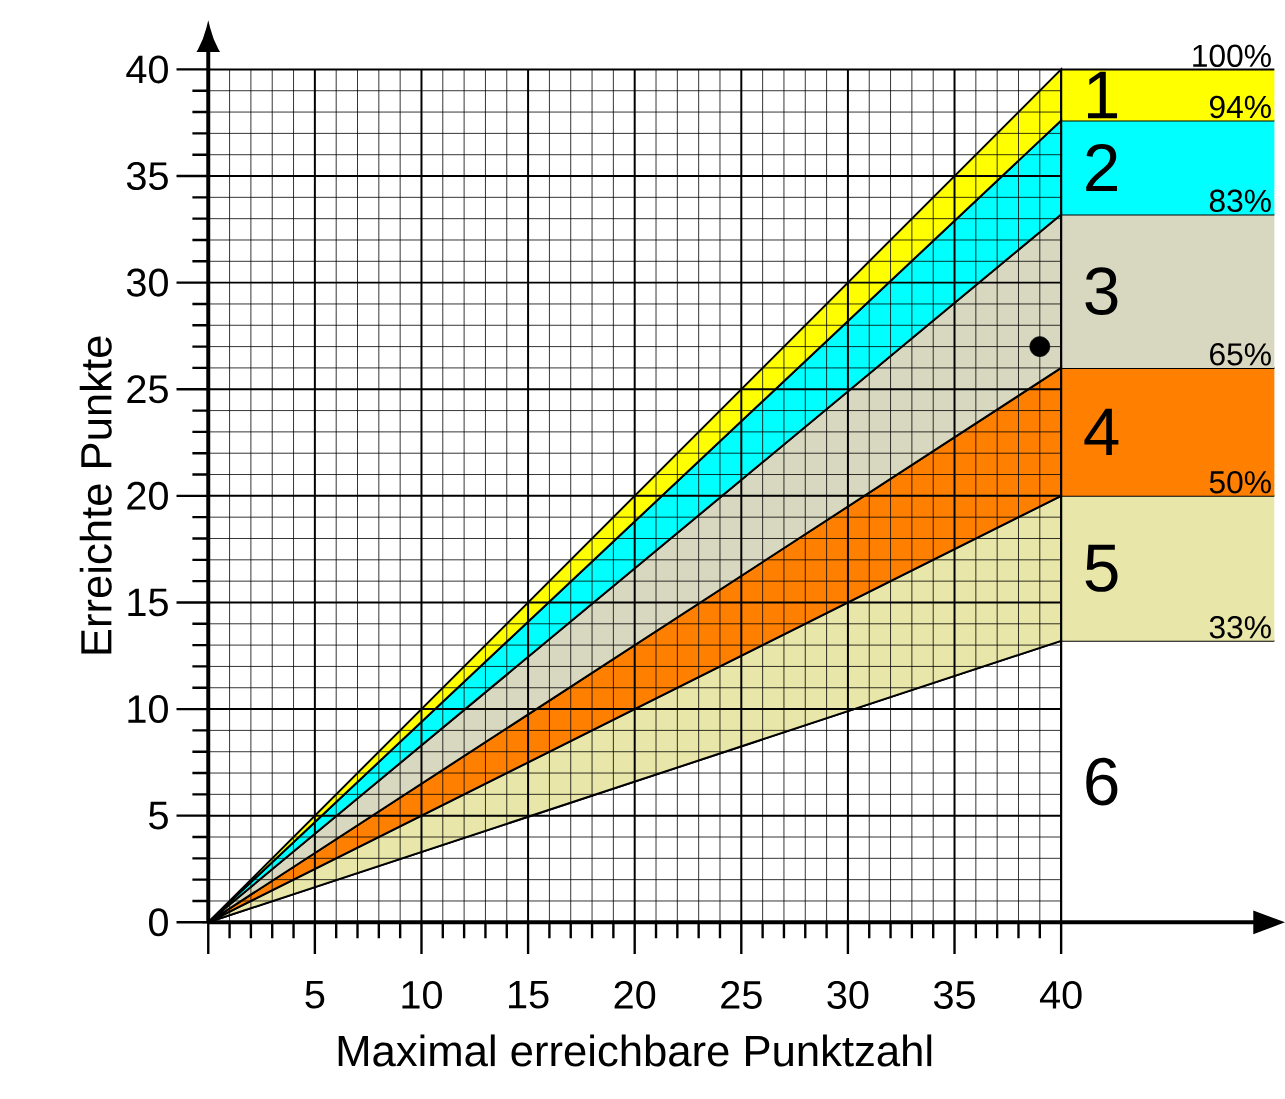 Image resolution: width=1285 pixels, height=1099 pixels. Describe the element at coordinates (954, 995) in the screenshot. I see `x-tick-label: 35` at that location.